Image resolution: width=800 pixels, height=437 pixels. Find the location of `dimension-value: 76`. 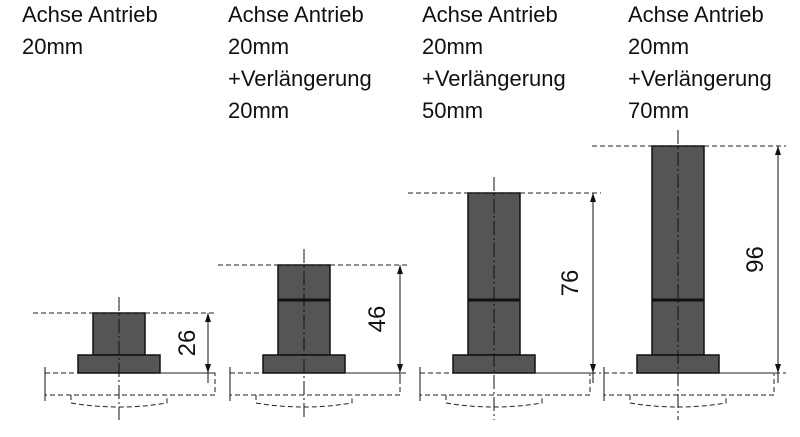

dimension-value: 76 is located at coordinates (570, 283).